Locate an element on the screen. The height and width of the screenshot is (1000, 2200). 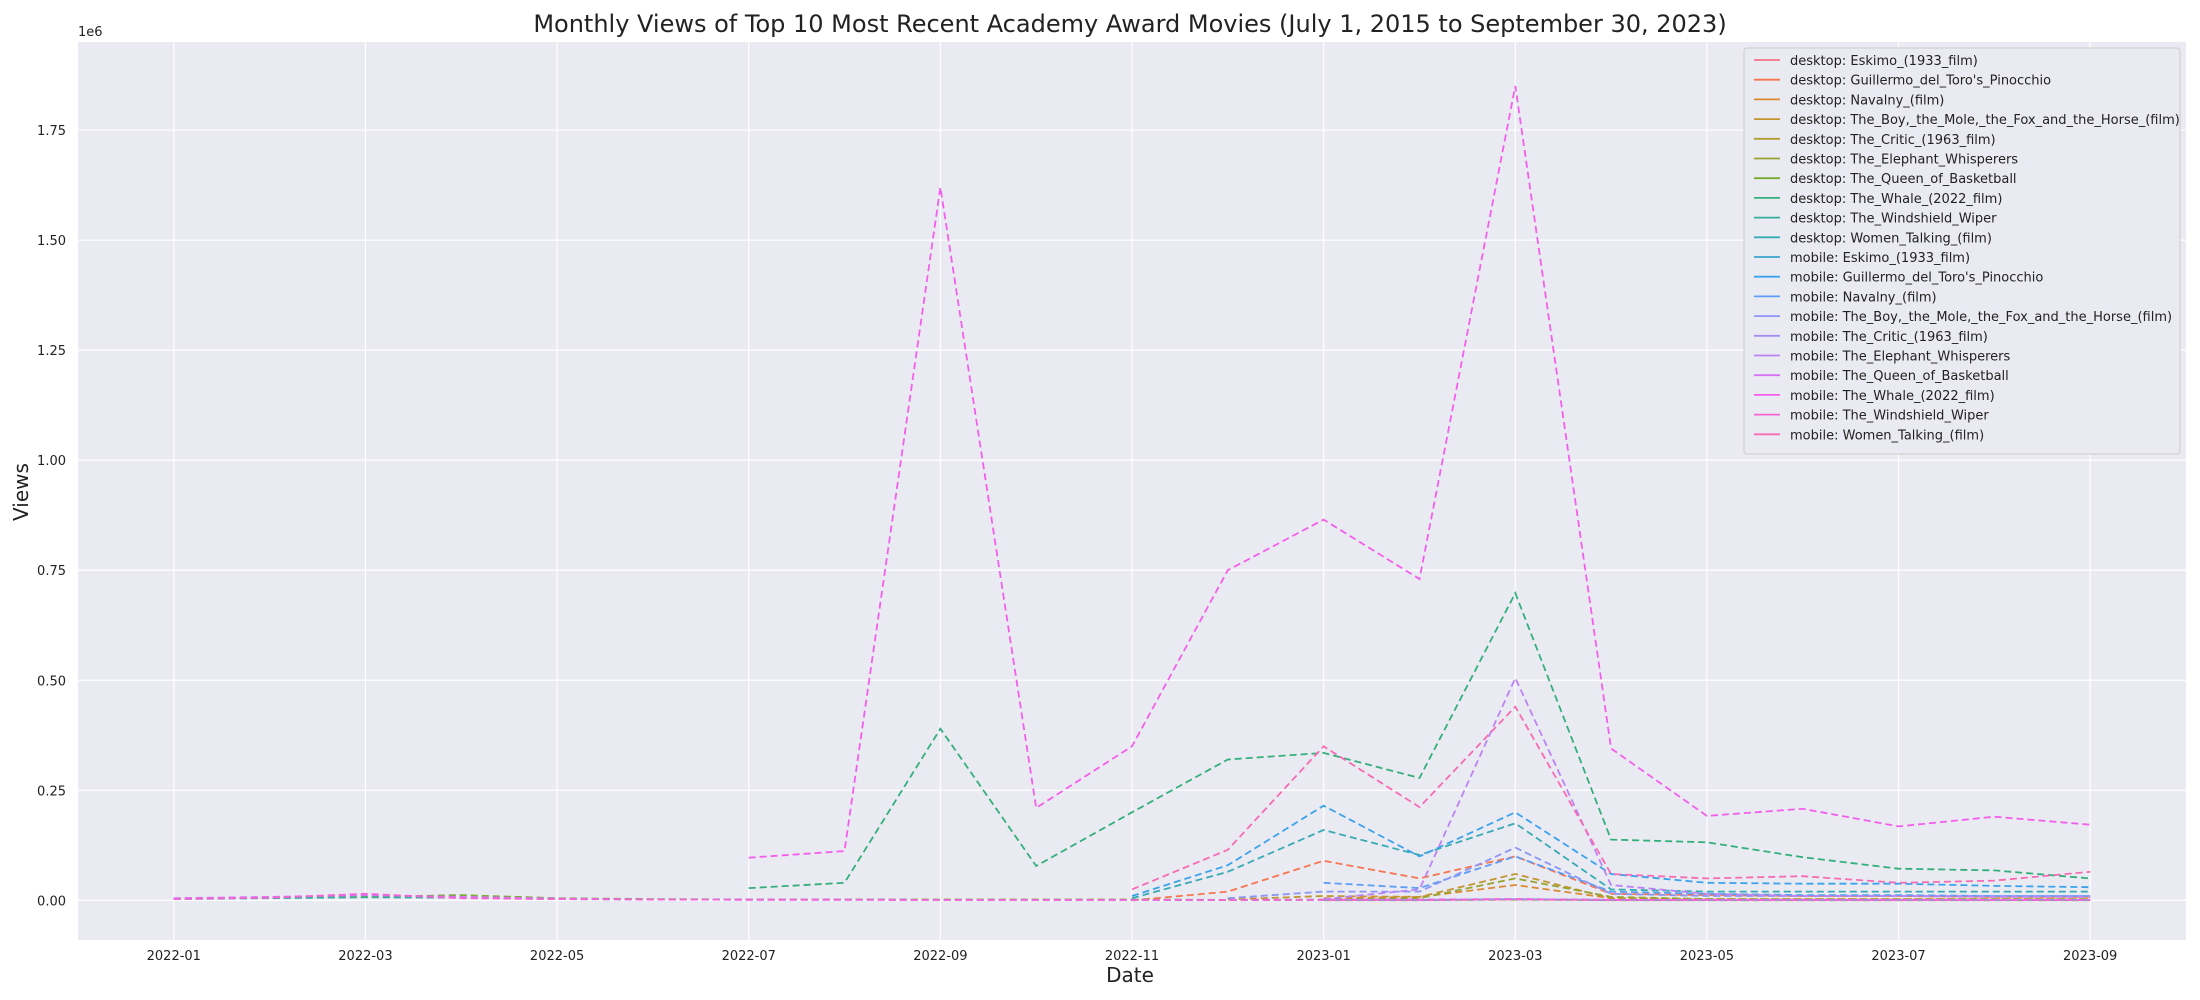
legend-entry: mobile: Women_Talking_(film) is located at coordinates (1887, 435).